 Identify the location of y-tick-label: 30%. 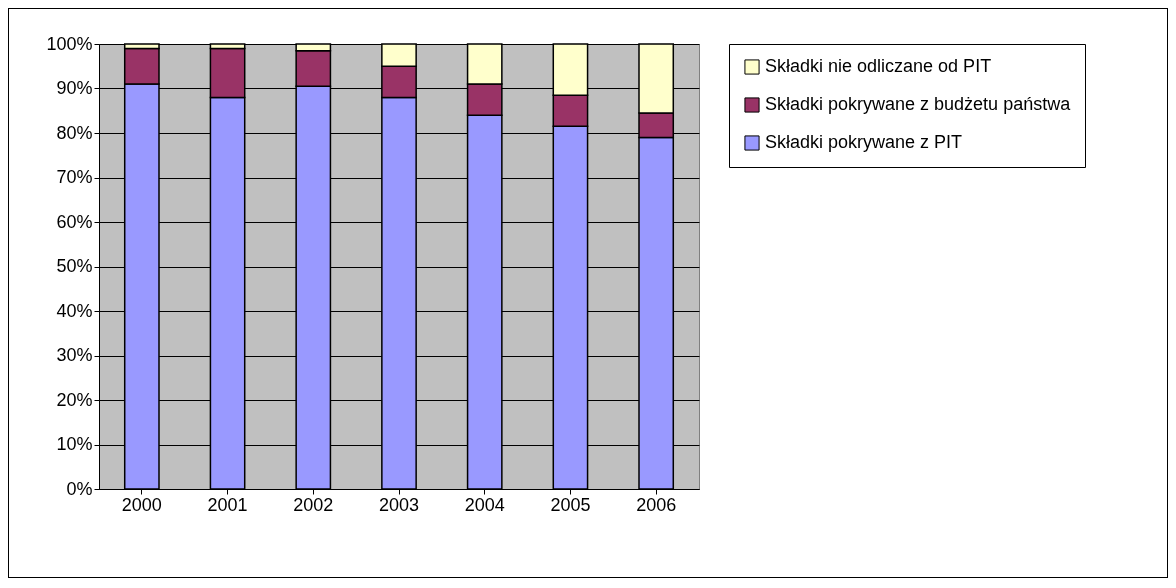
(74, 355).